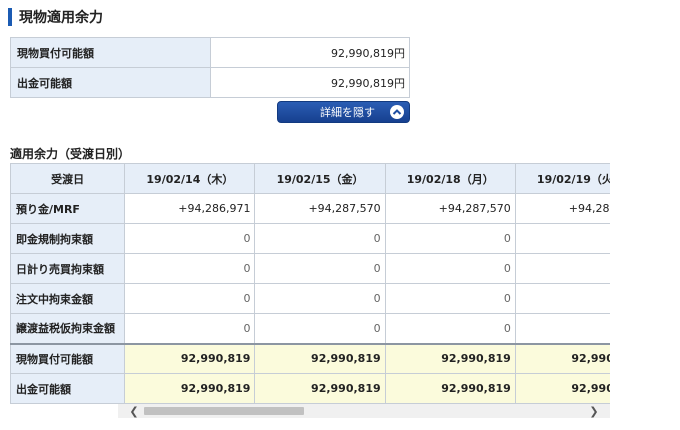 The image size is (680, 430). I want to click on row-label: 出金可能額, so click(68, 388).